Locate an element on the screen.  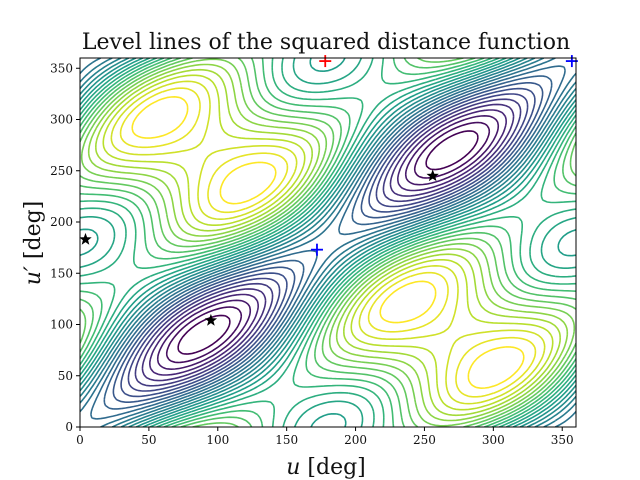
y-tick-label: 250 is located at coordinates (61, 171).